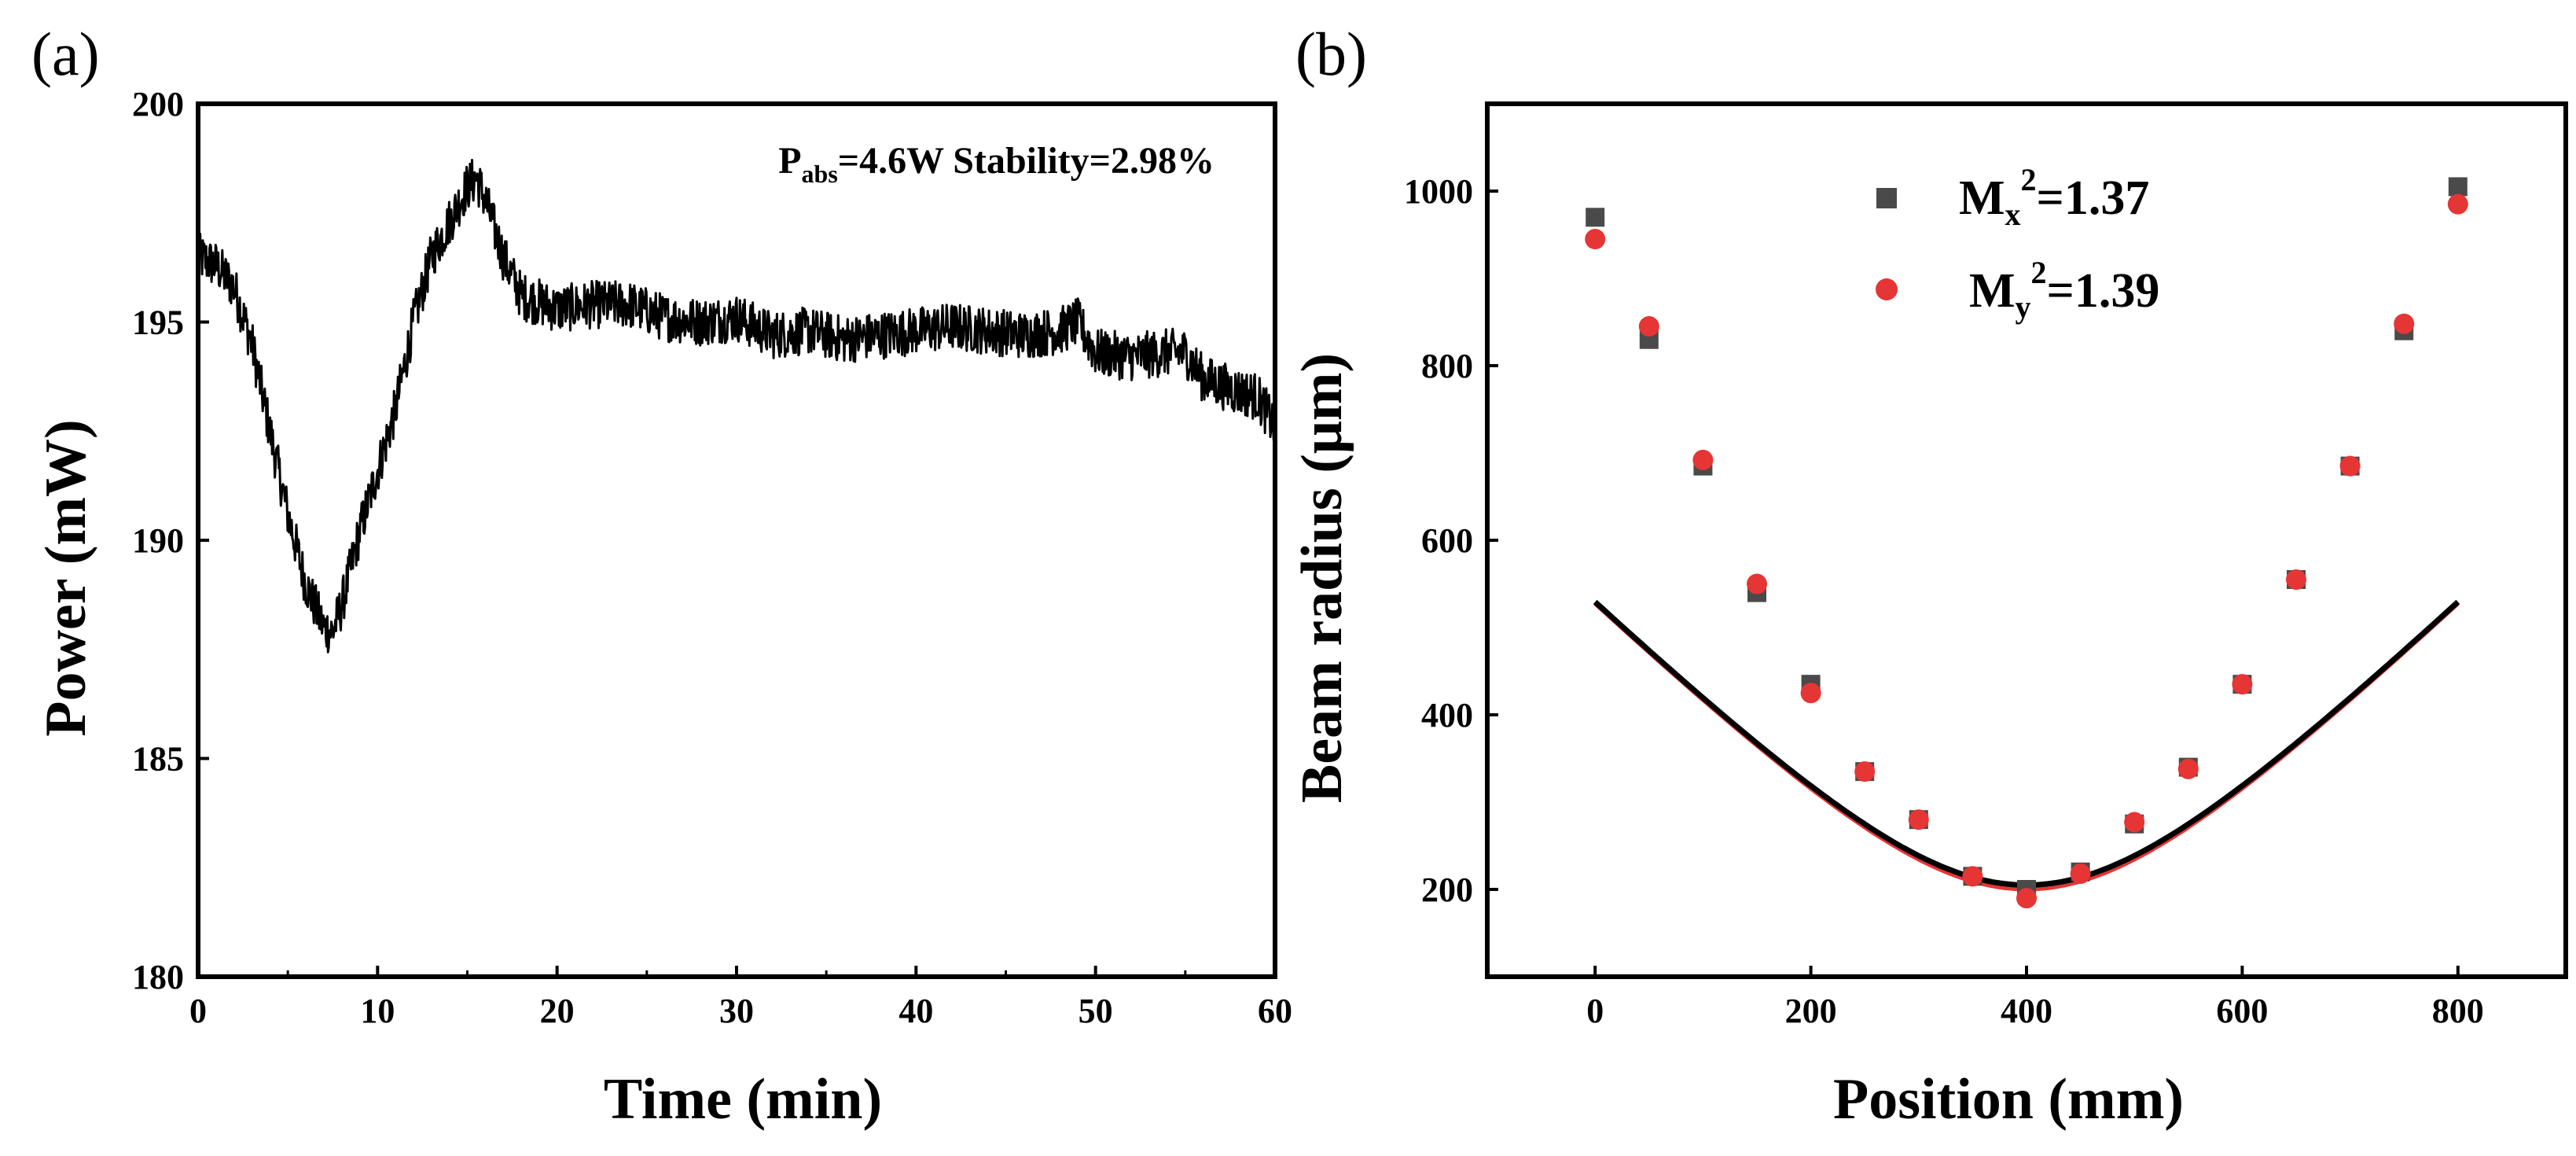  I want to click on annotation-rest: =4.6W Stability=2.98%, so click(1026, 161).